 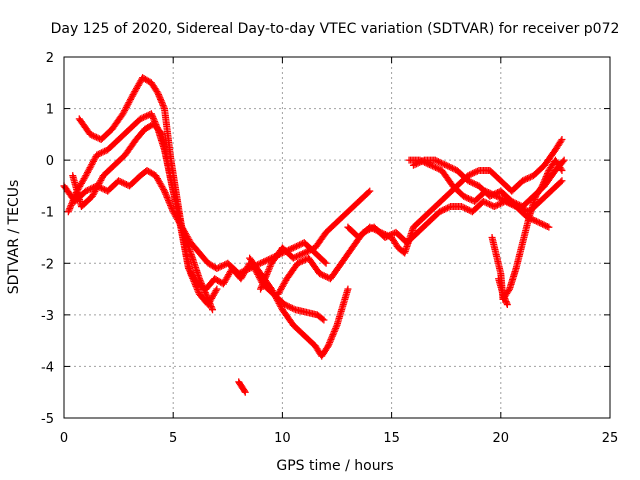 What do you see at coordinates (501, 438) in the screenshot?
I see `x-tick-label: 20` at bounding box center [501, 438].